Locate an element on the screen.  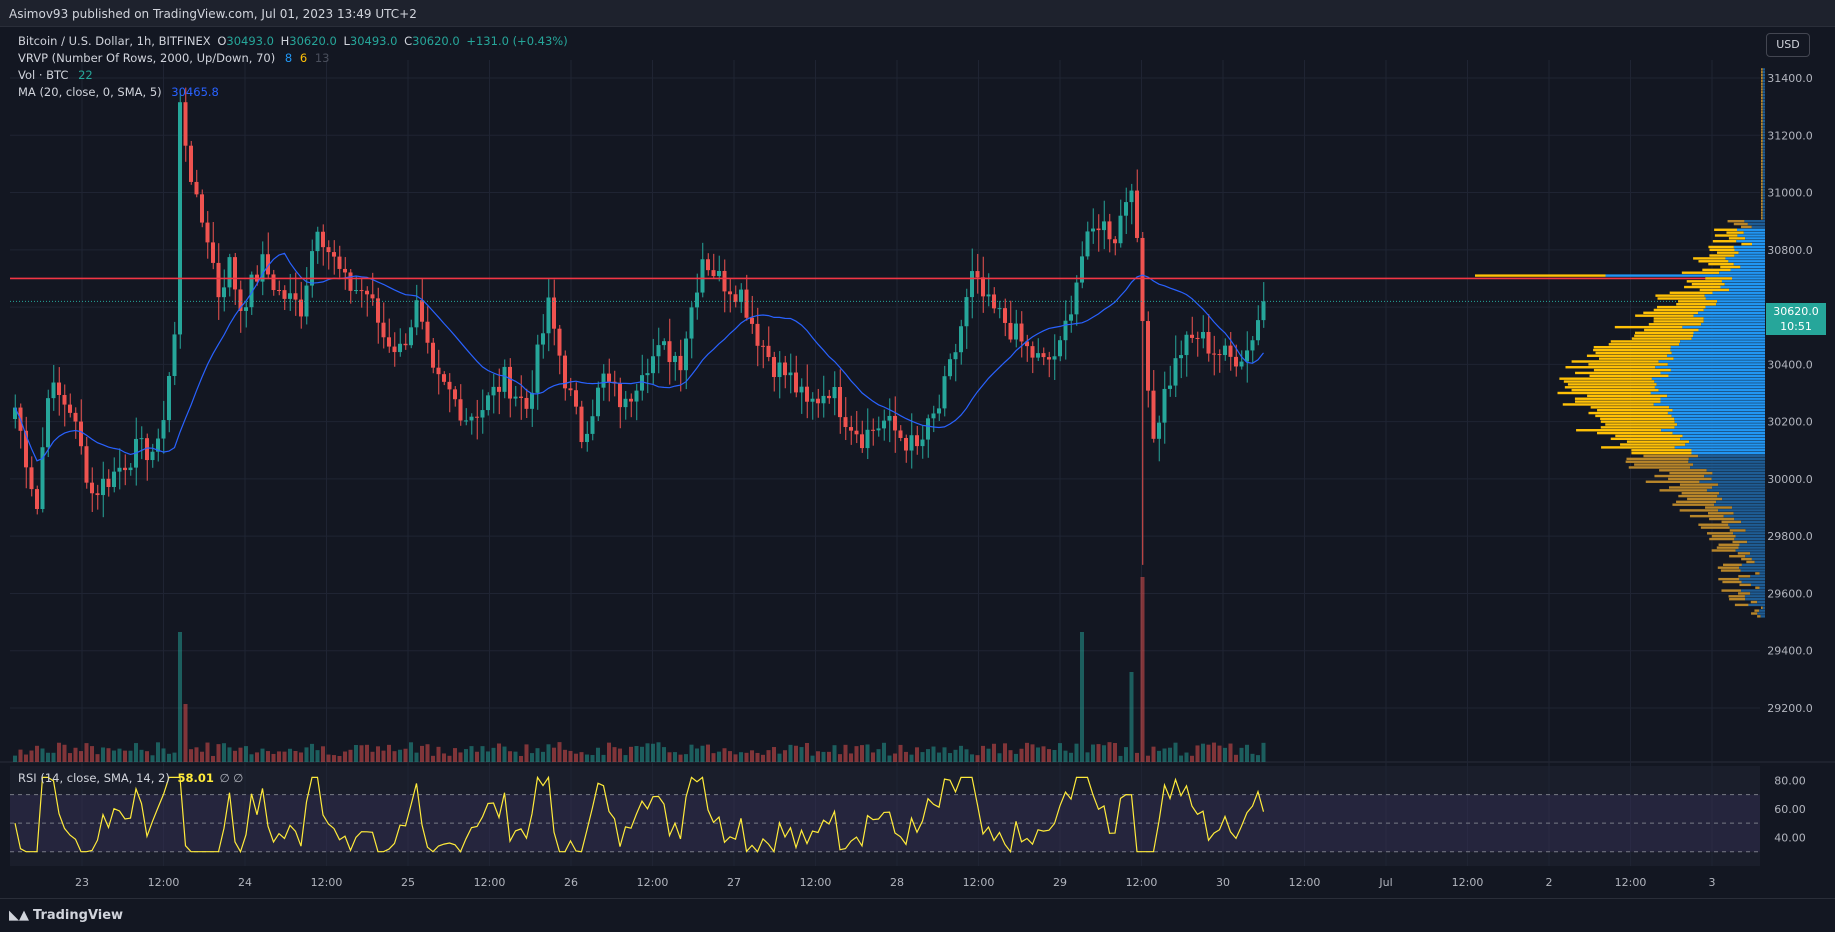
vol-label: Vol · BTC is located at coordinates (43, 75).